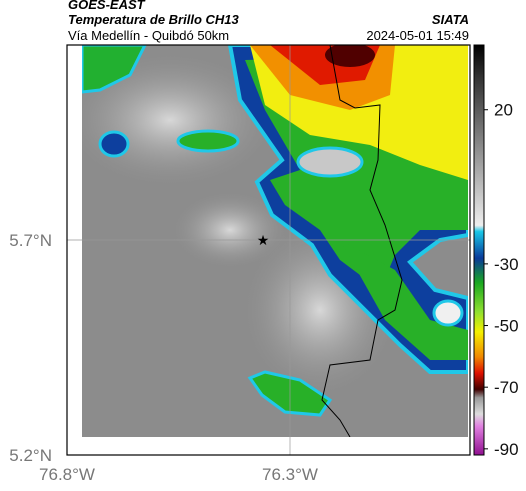 The height and width of the screenshot is (491, 526). Describe the element at coordinates (30, 455) in the screenshot. I see `lat-label: 5.2°N` at that location.